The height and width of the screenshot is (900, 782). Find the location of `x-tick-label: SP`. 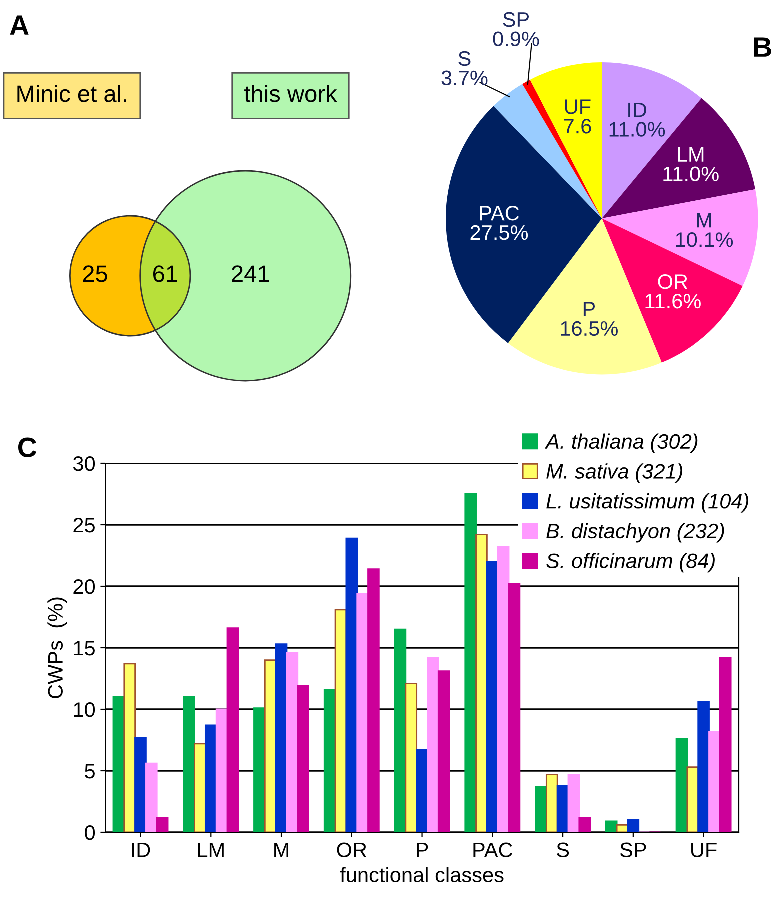

x-tick-label: SP is located at coordinates (633, 850).